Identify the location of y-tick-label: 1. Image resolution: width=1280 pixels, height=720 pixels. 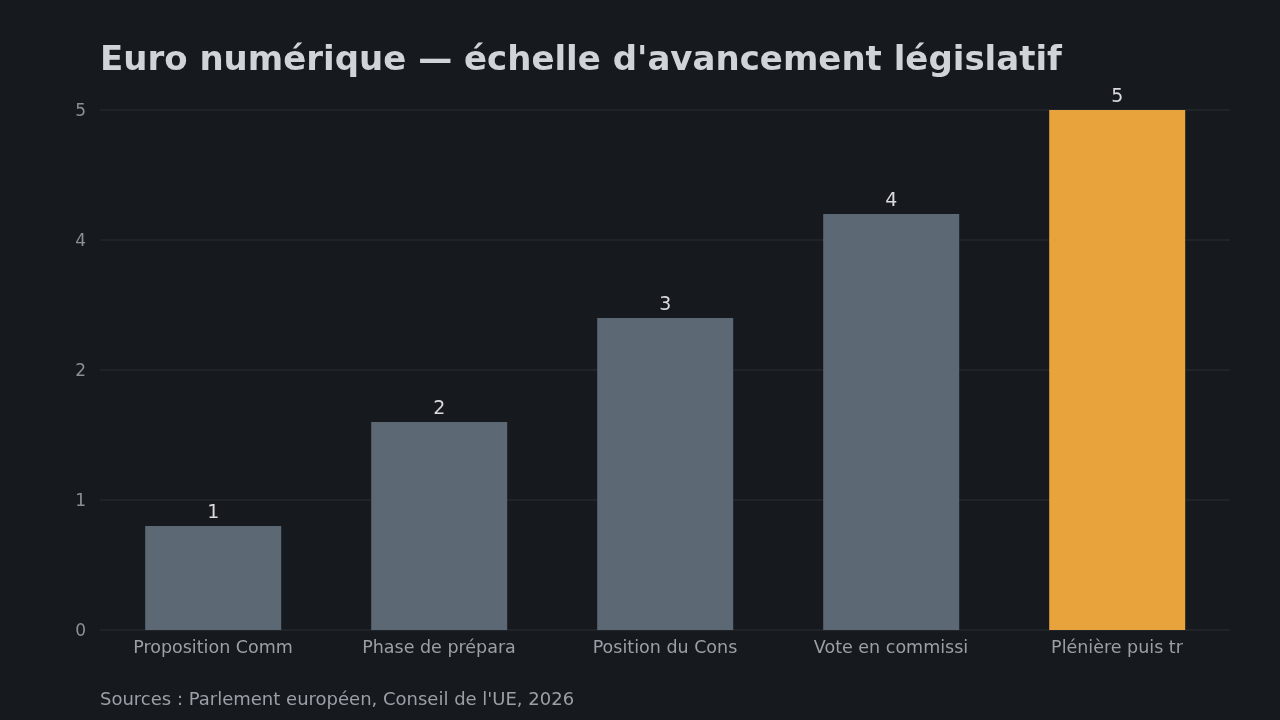
(80, 500).